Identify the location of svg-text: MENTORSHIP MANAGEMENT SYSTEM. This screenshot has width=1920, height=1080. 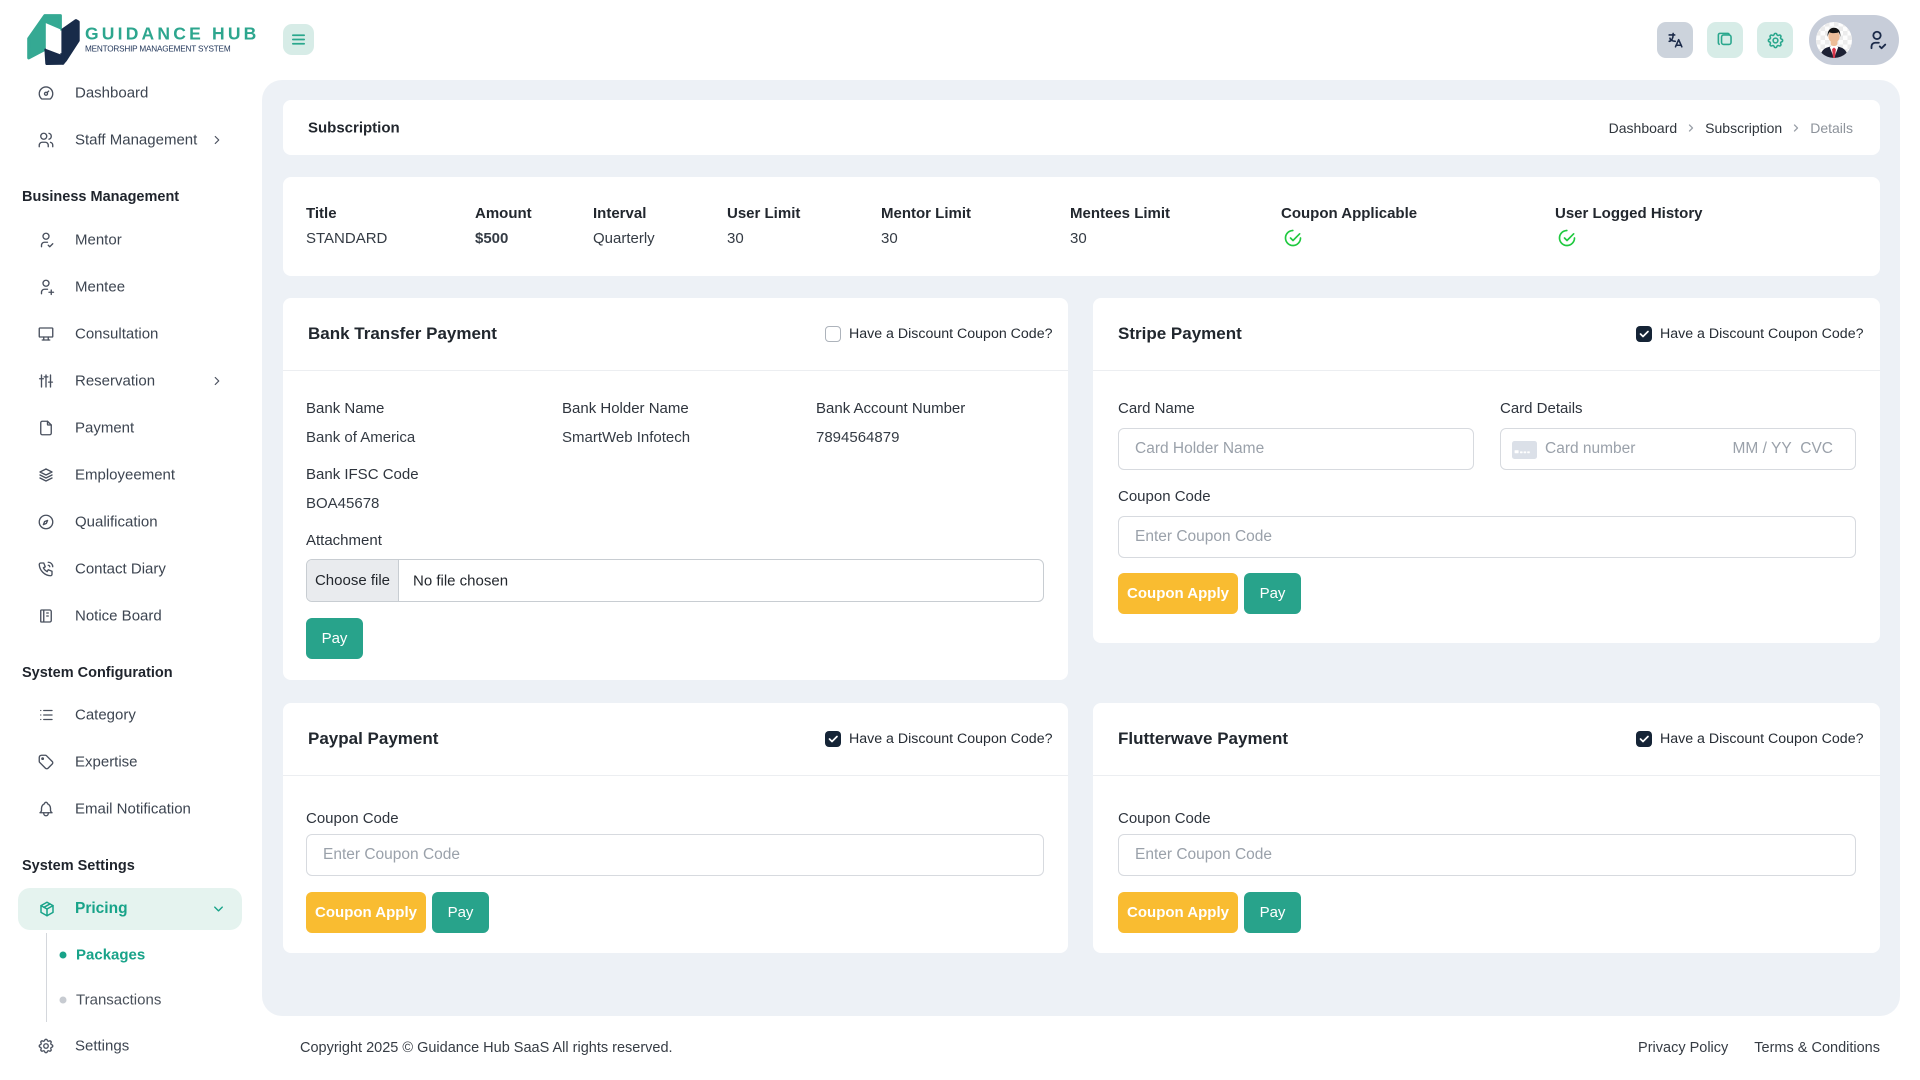
(158, 49).